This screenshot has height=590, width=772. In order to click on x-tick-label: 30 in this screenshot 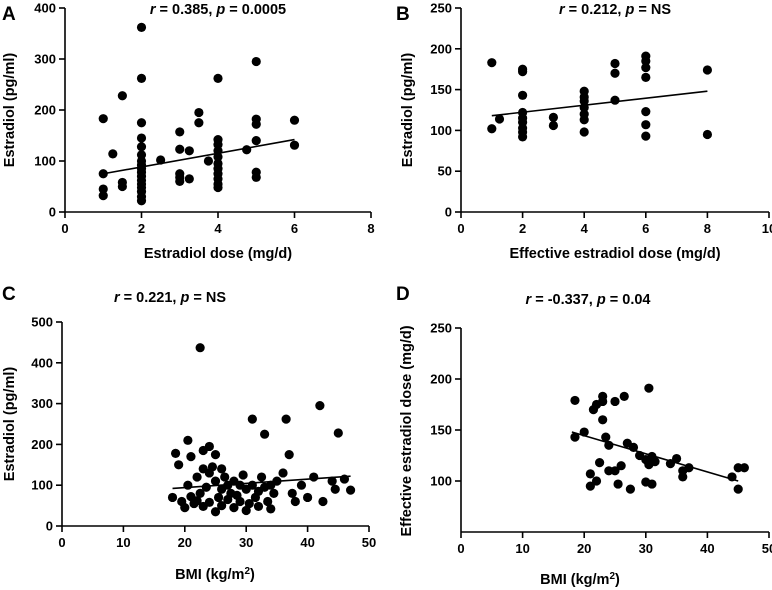, I will do `click(646, 548)`.